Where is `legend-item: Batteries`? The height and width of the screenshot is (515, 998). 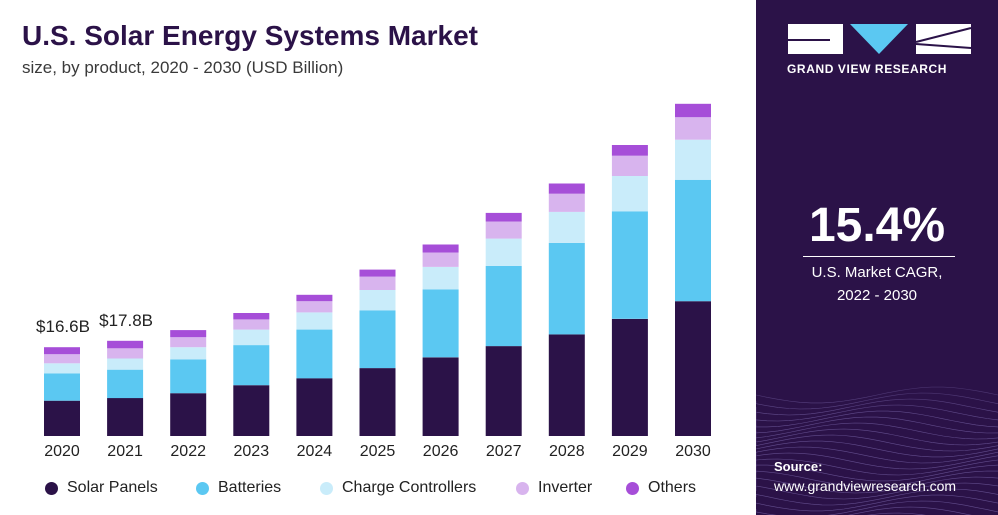 legend-item: Batteries is located at coordinates (238, 488).